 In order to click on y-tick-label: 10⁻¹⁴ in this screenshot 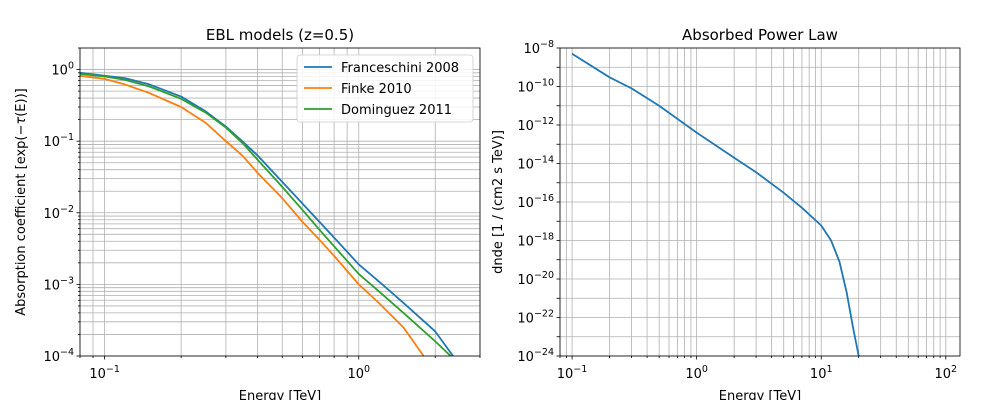, I will do `click(535, 164)`.